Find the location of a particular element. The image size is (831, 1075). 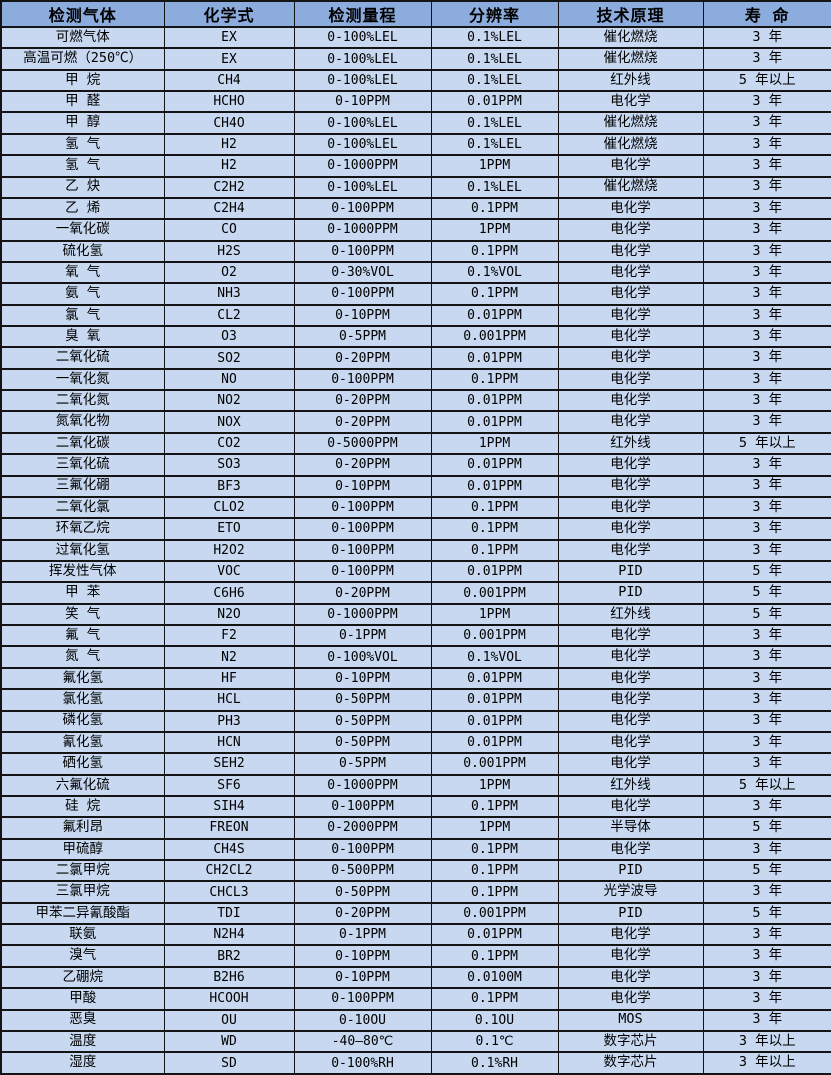

table-row: 二氧化硫 SO2 0-20PPM 0.01PPM 电化学 3 年 is located at coordinates (415, 358).